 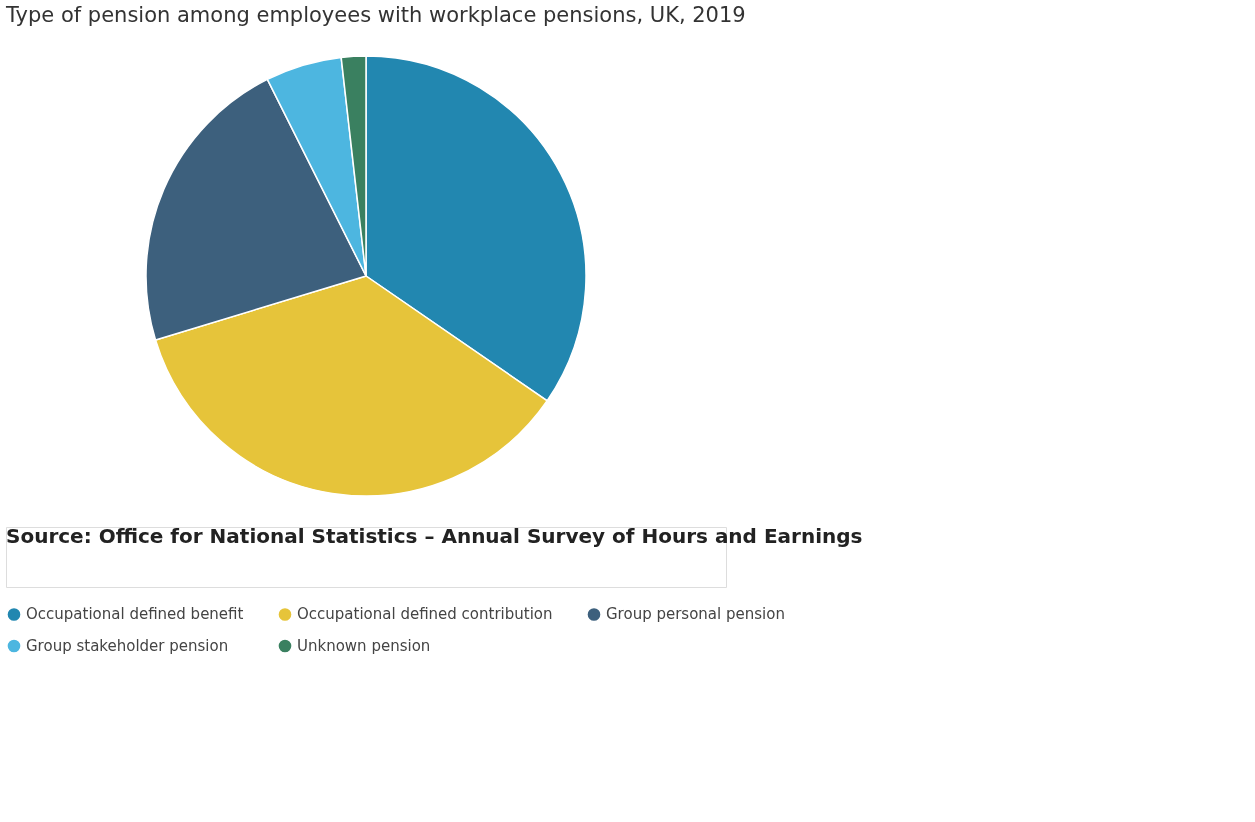 What do you see at coordinates (135, 614) in the screenshot?
I see `legend-label: Occupational defined benefit` at bounding box center [135, 614].